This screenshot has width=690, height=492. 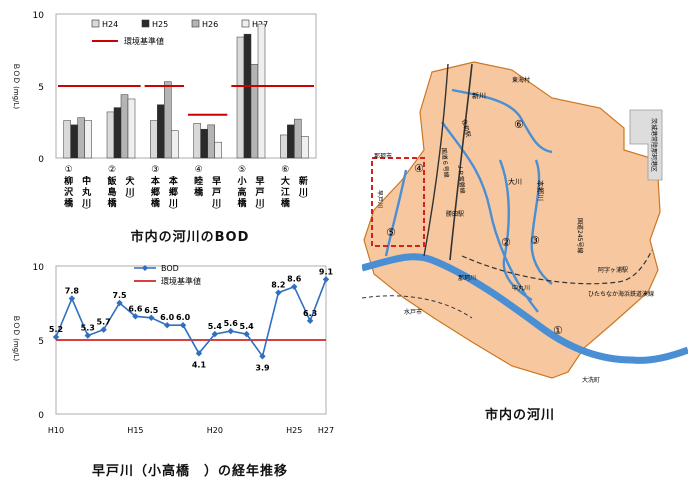 I want to click on bar-cat-name-5: 高, so click(x=241, y=192).